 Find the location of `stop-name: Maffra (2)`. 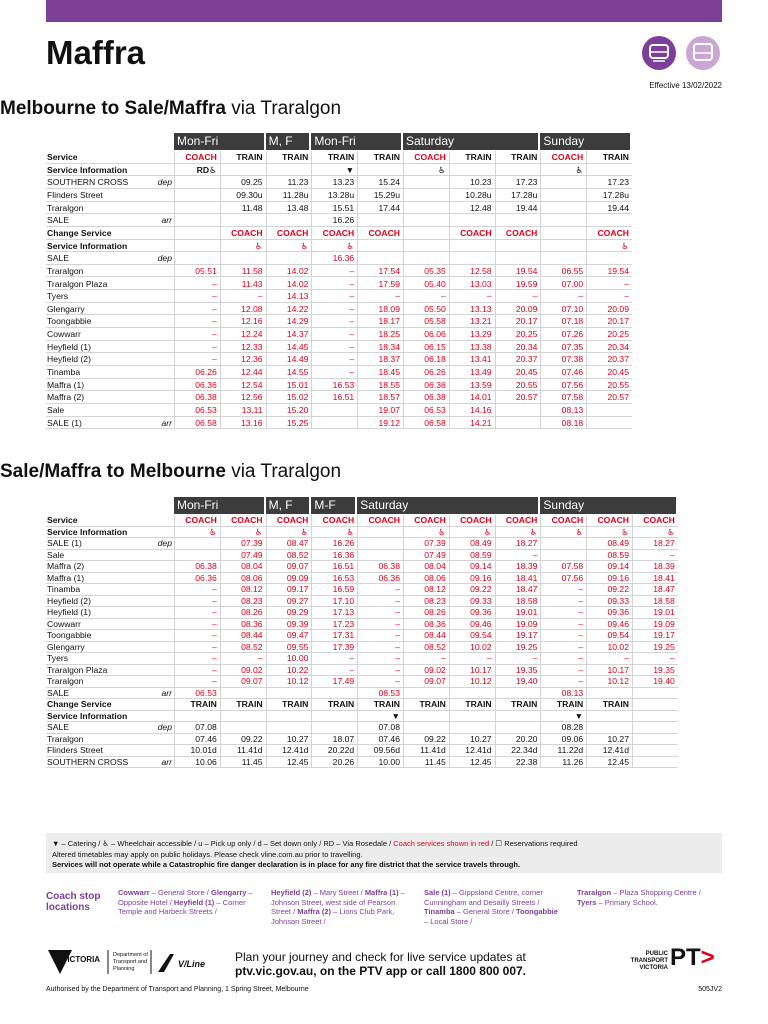

stop-name: Maffra (2) is located at coordinates (66, 397).